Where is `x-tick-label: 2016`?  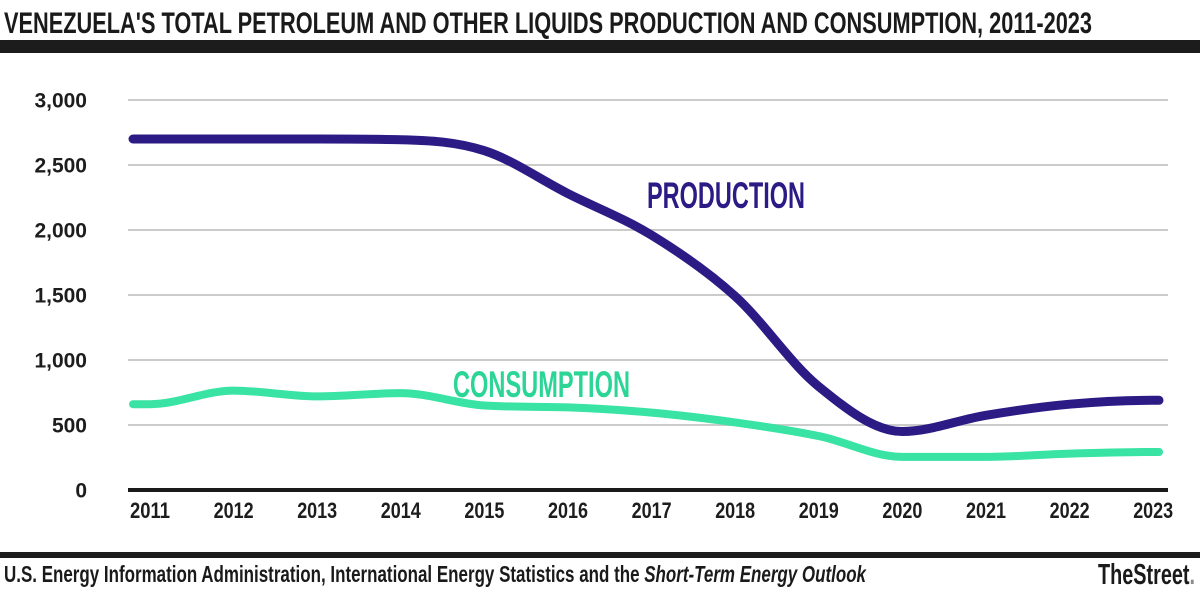
x-tick-label: 2016 is located at coordinates (568, 510).